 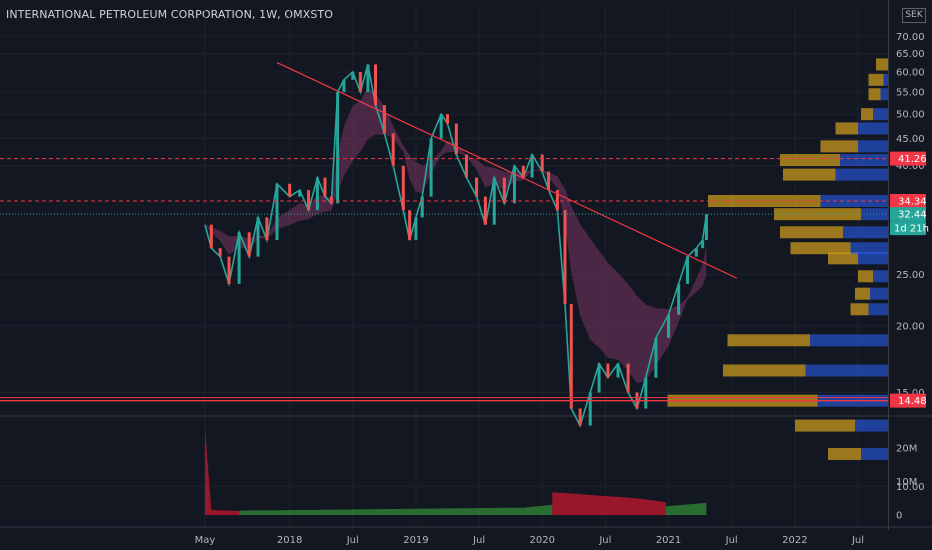 I want to click on time-tick-label: 2022, so click(x=794, y=540).